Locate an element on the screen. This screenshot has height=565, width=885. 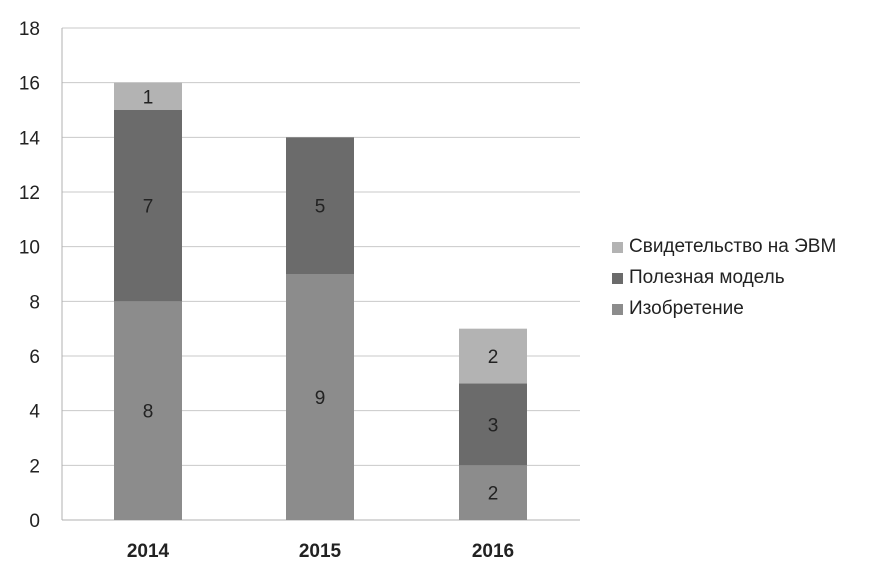
data-label-invention-2015: 9 is located at coordinates (320, 398).